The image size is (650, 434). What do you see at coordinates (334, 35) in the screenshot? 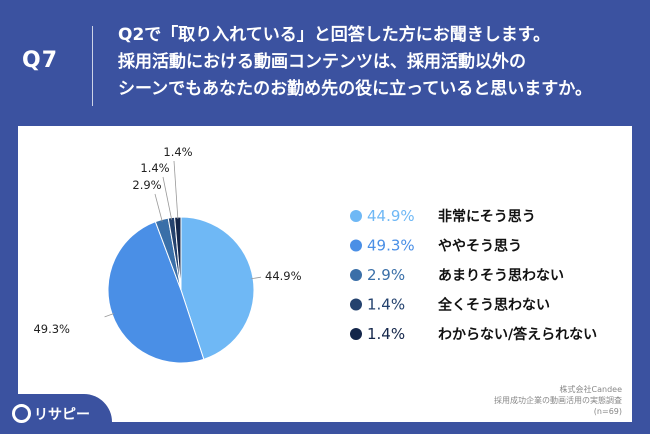
I see `question-line-1: Q2で「取り入れている」と回答した方にお聞きします。` at bounding box center [334, 35].